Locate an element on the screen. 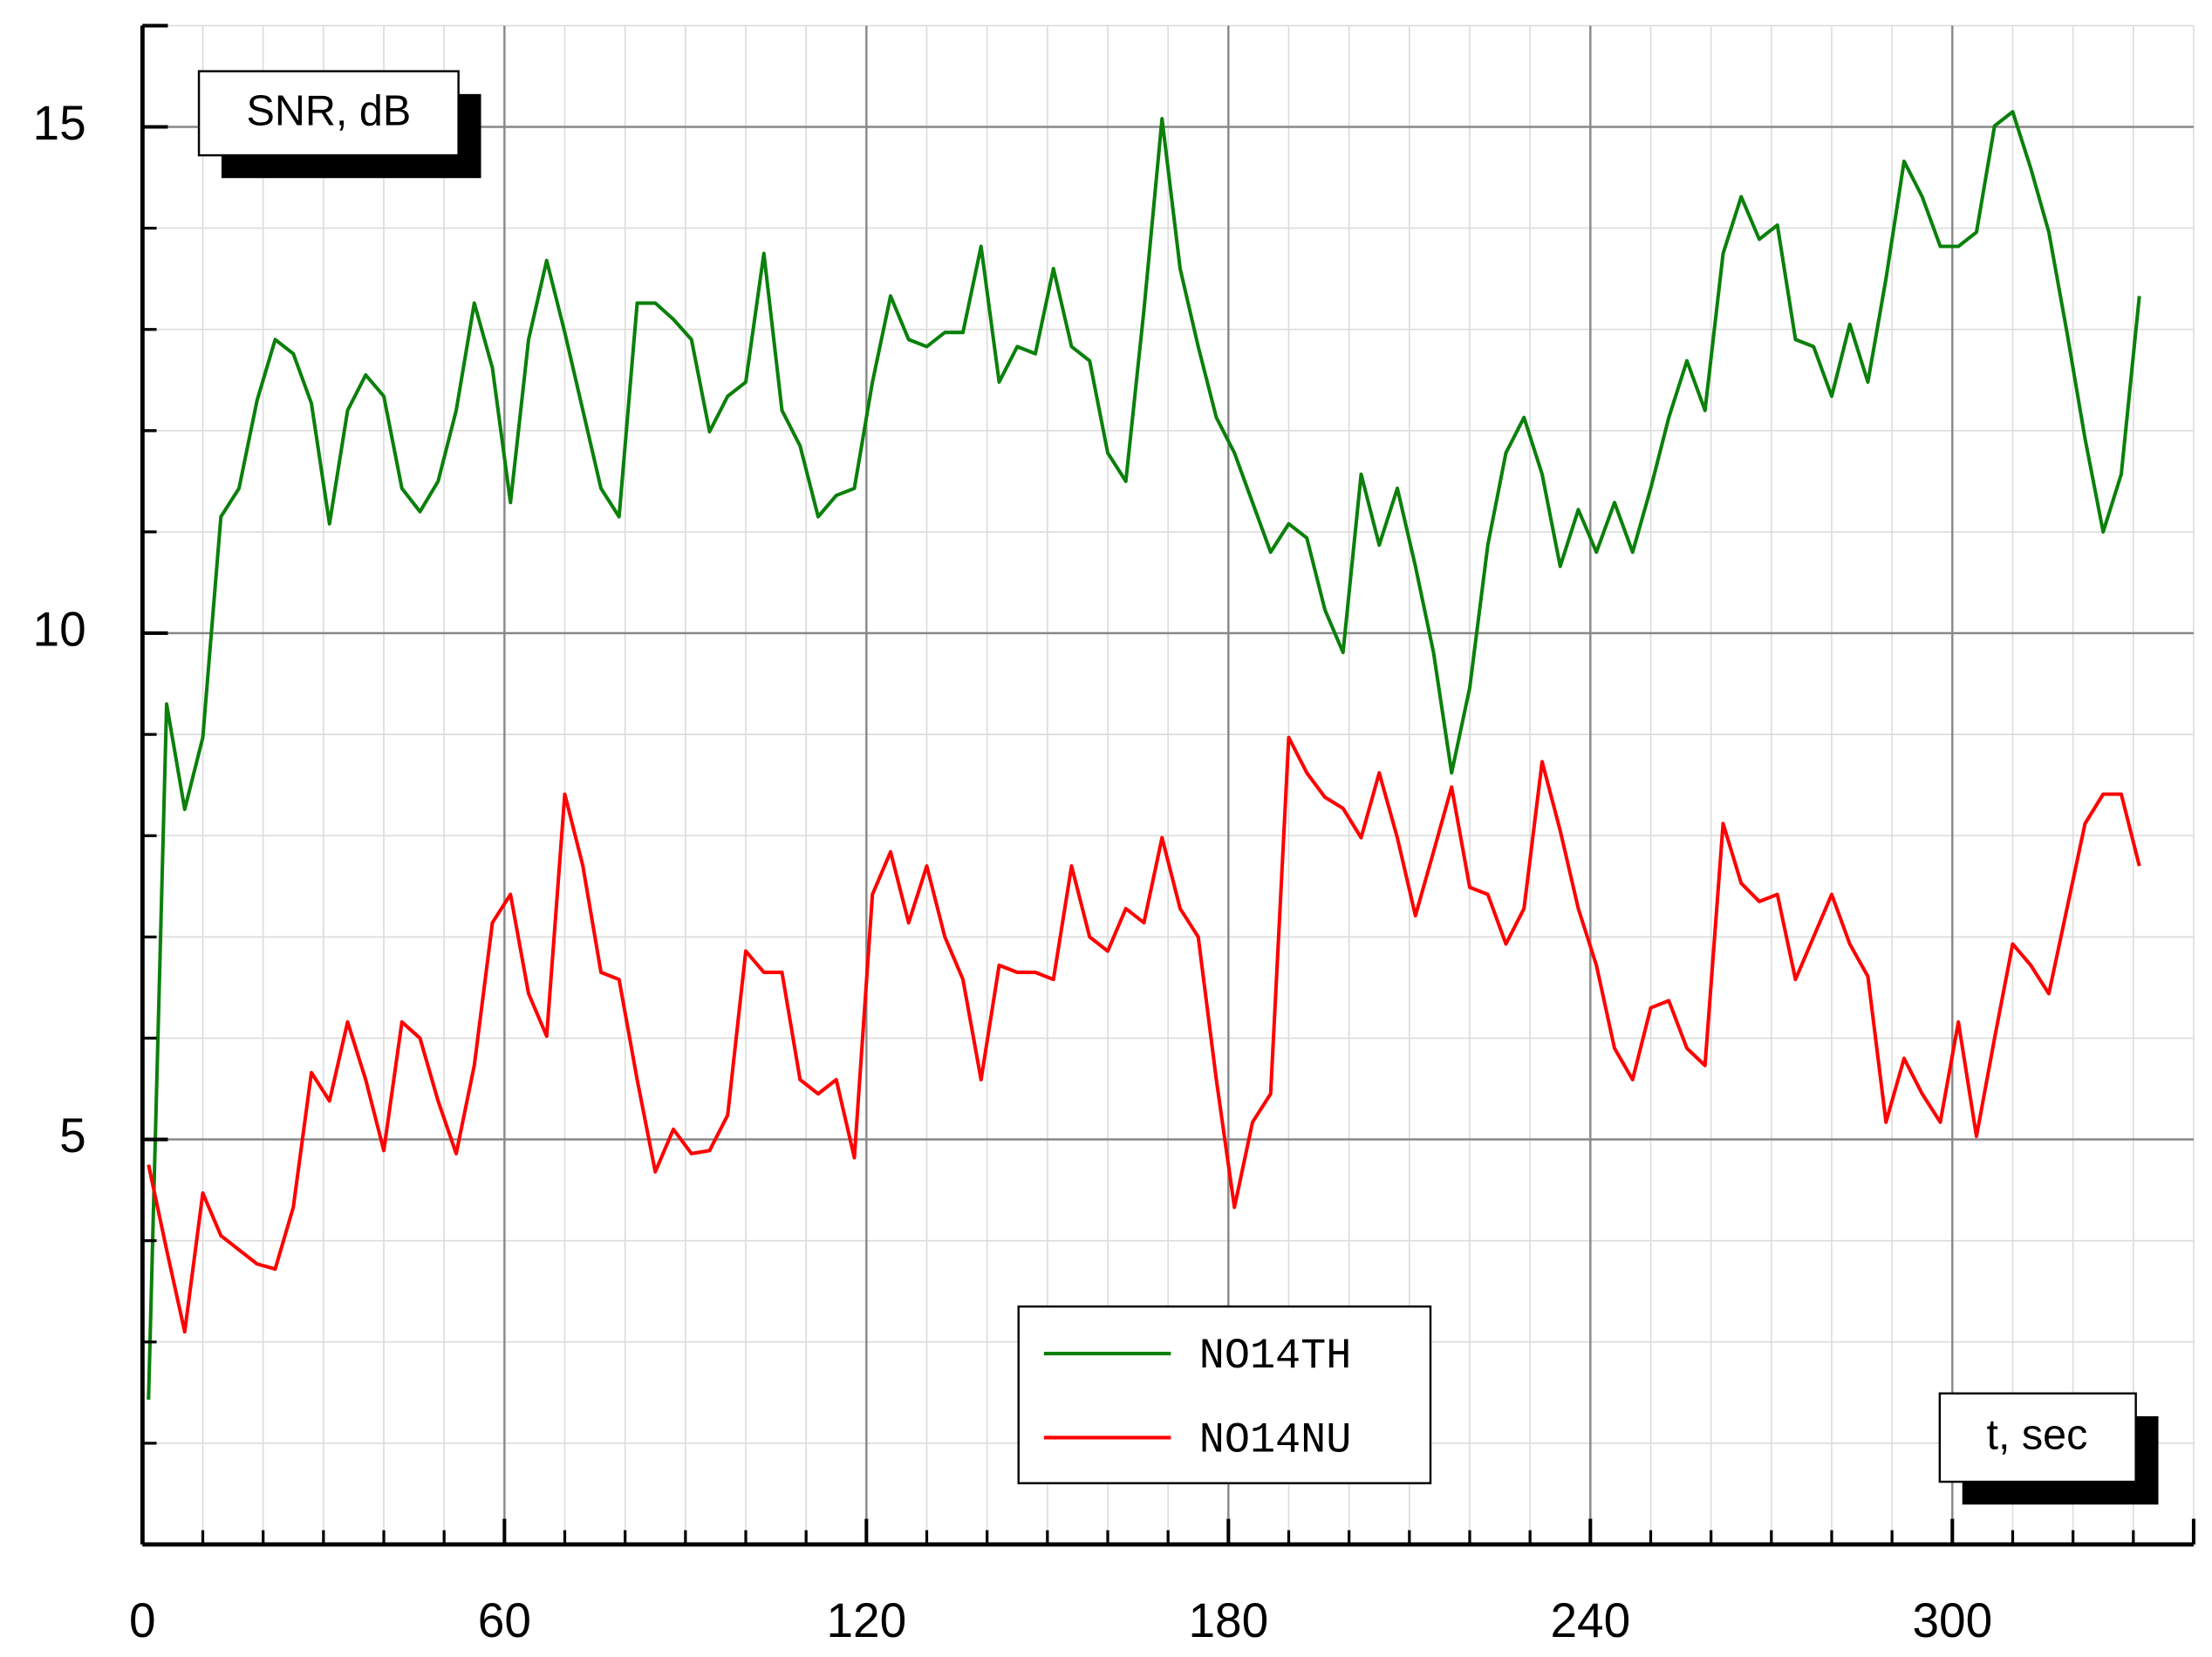 The height and width of the screenshot is (1657, 2212). legend-label: NO14NU is located at coordinates (1275, 1439).